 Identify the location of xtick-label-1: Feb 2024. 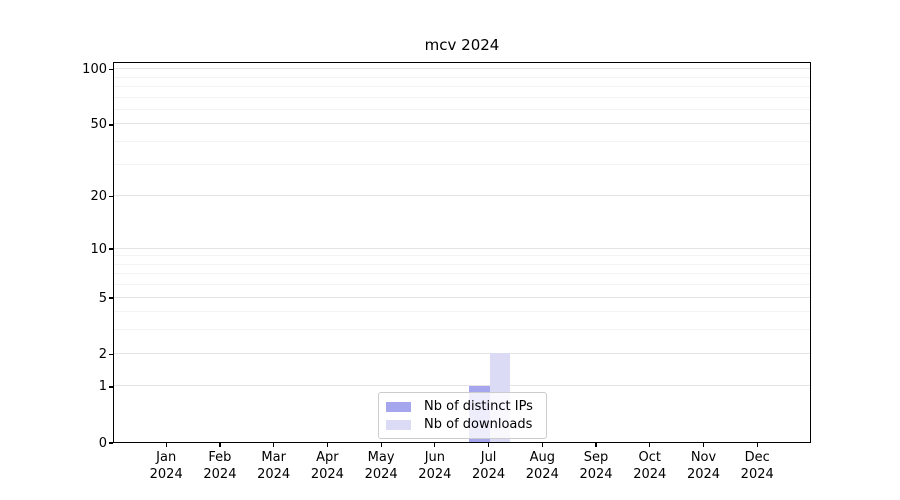
(220, 466).